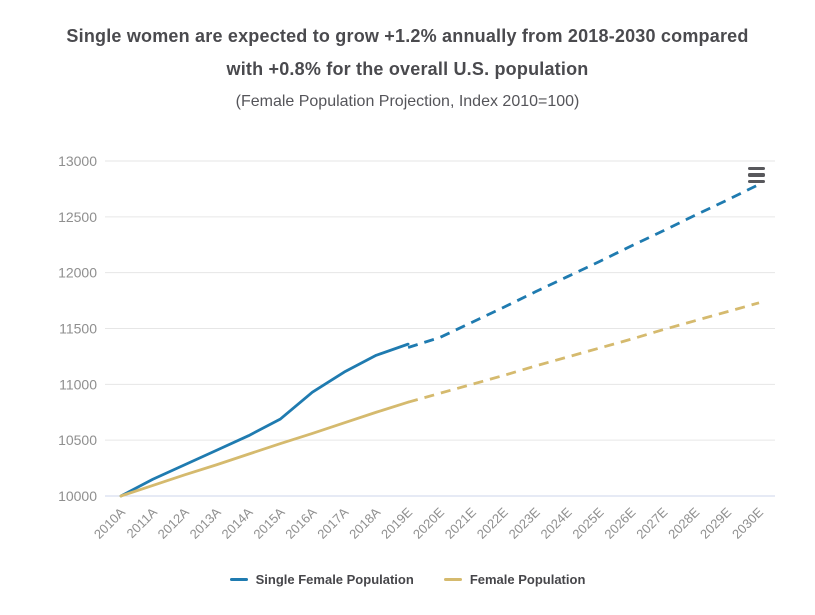  What do you see at coordinates (524, 522) in the screenshot?
I see `x-axis-tick-label: 2023E` at bounding box center [524, 522].